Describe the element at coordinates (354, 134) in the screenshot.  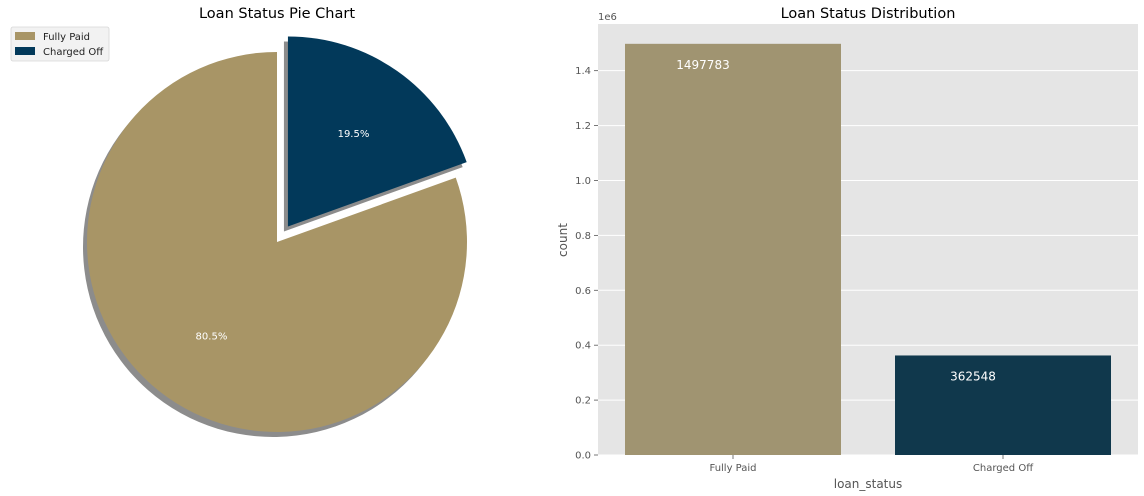
I see `pie-pct-label-charged-off: 19.5%` at that location.